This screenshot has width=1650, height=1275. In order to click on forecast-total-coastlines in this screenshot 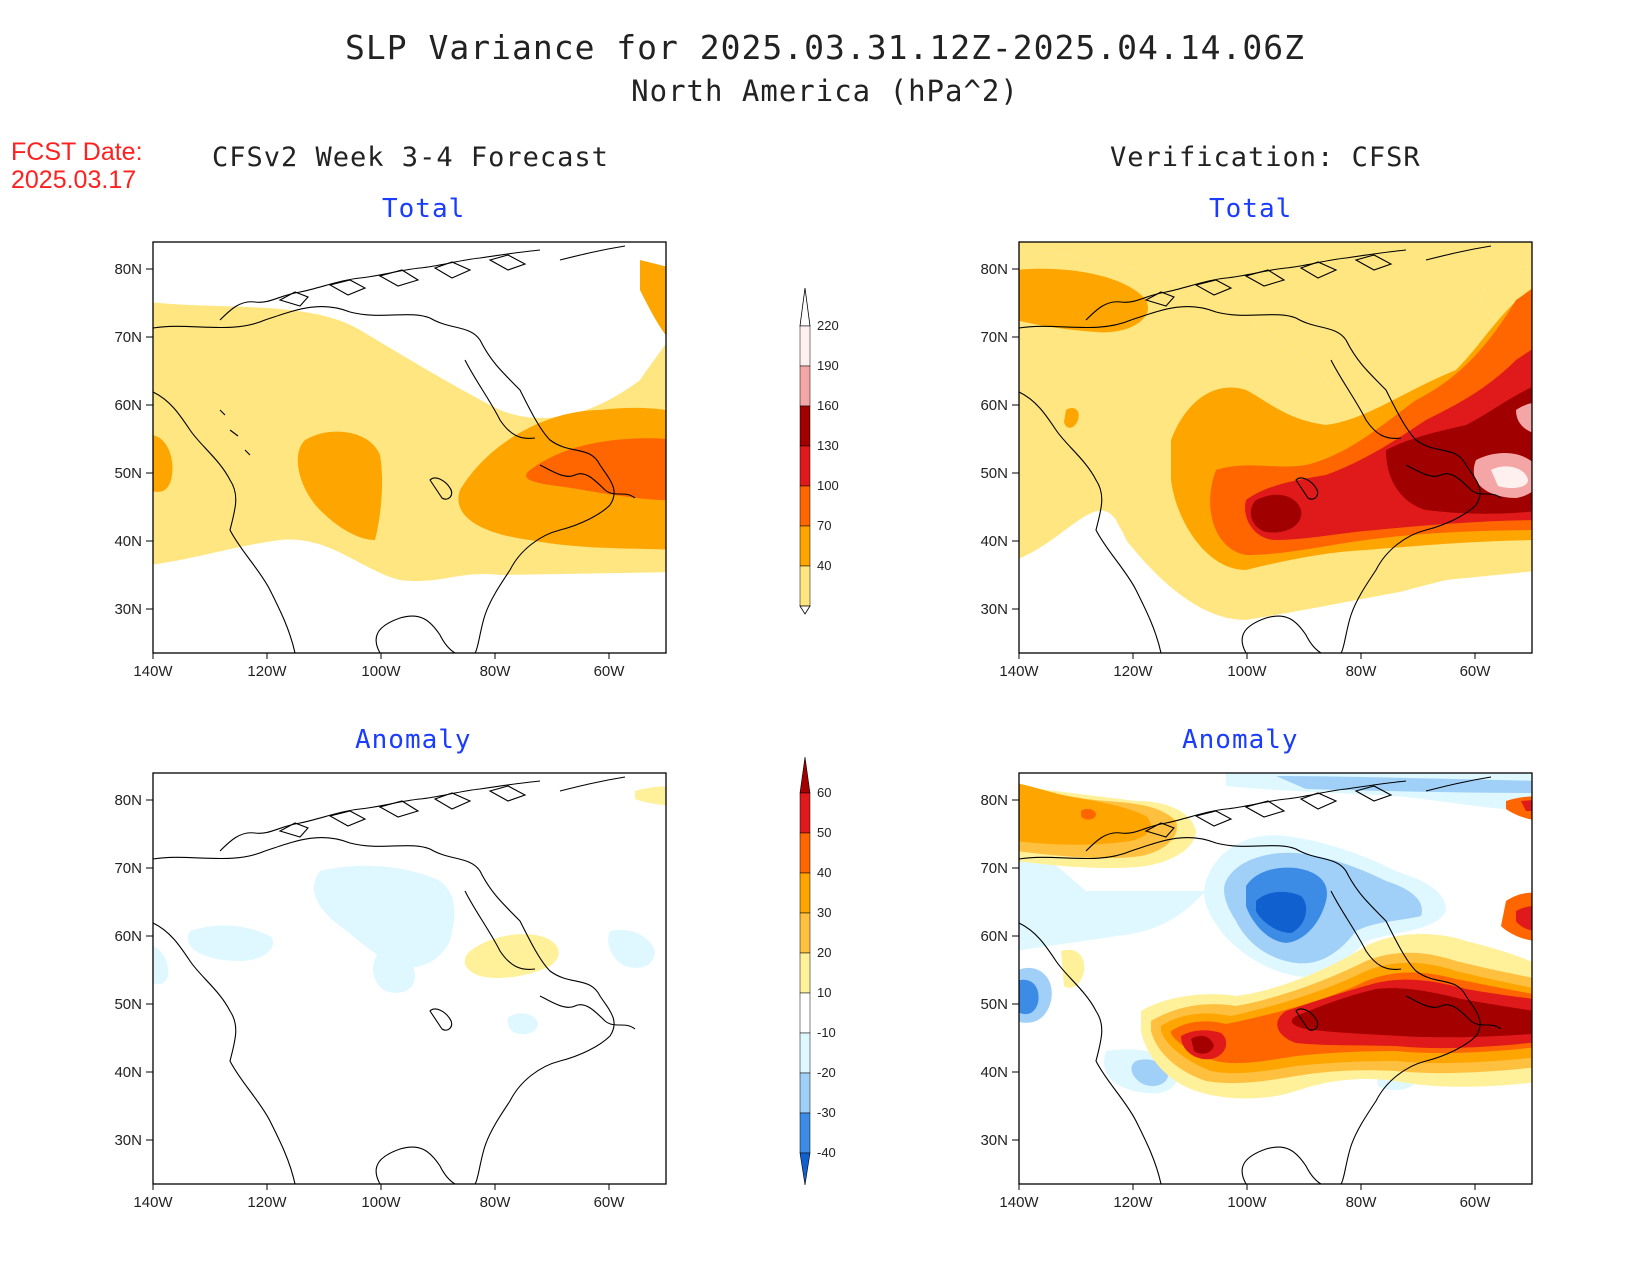, I will do `click(394, 449)`.